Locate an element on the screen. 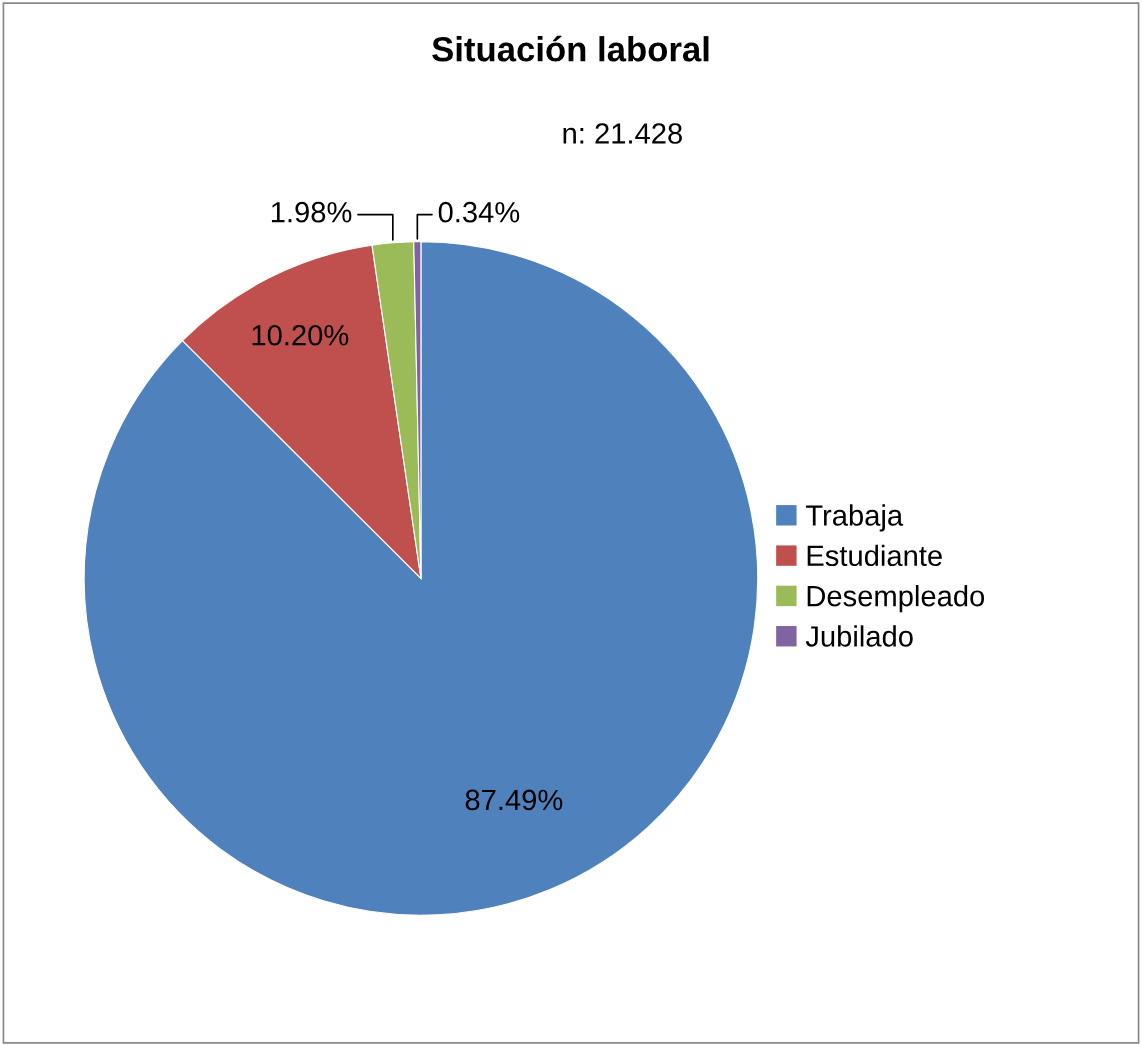  chart-title: Situación laboral is located at coordinates (570, 48).